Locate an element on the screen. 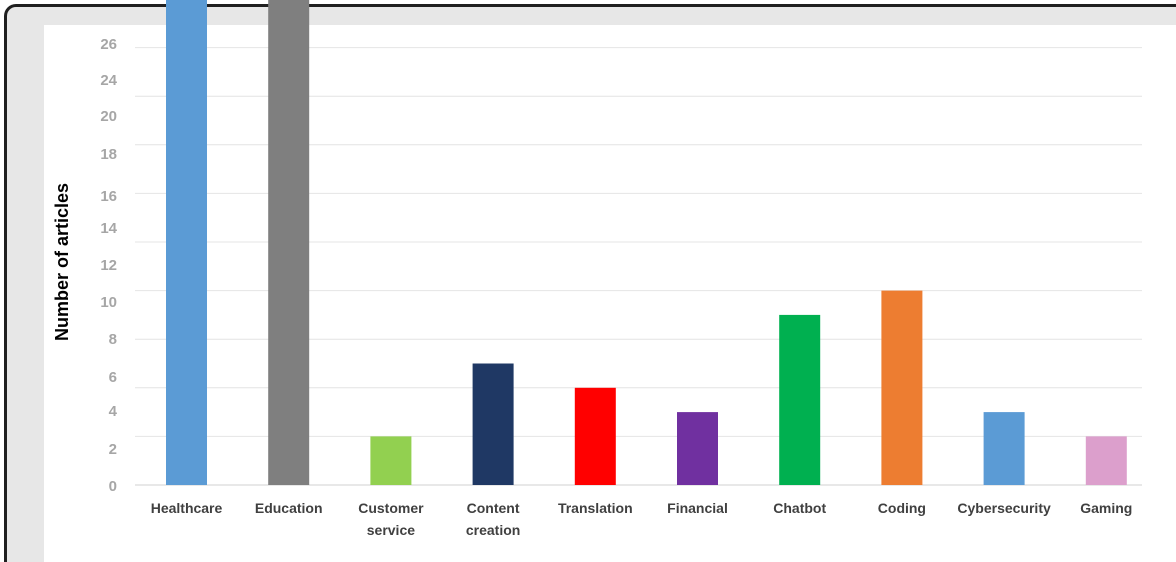 This screenshot has width=1176, height=562. x-tick-label: Gaming is located at coordinates (1106, 508).